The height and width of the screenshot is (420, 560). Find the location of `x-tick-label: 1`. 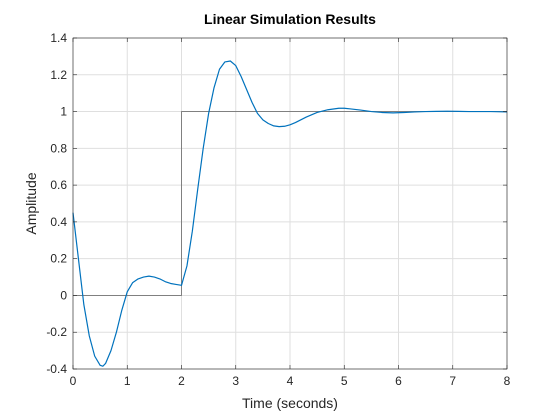

x-tick-label: 1 is located at coordinates (127, 381).